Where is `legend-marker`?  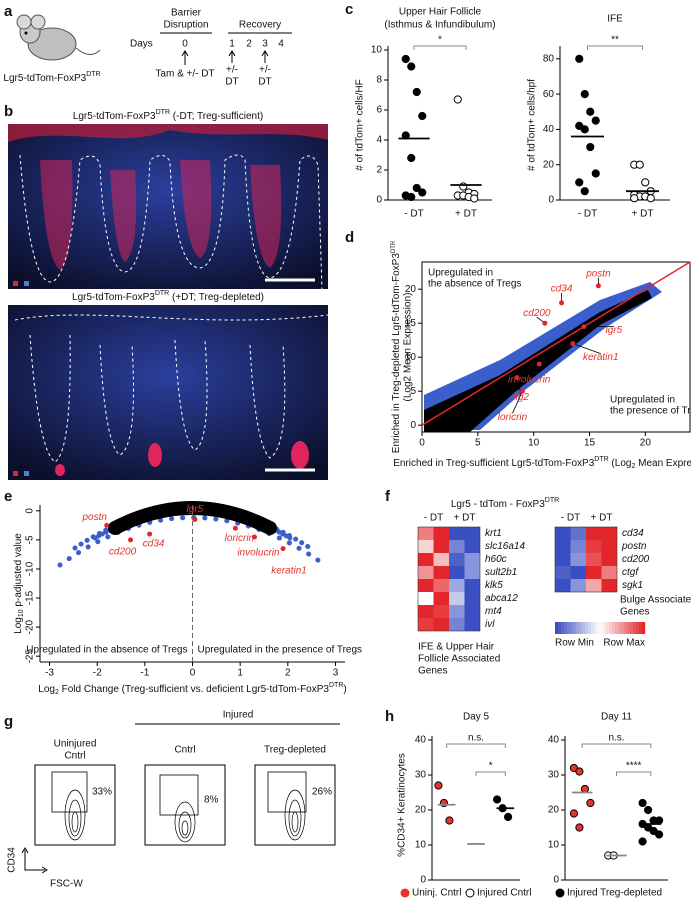
legend-marker is located at coordinates (405, 893).